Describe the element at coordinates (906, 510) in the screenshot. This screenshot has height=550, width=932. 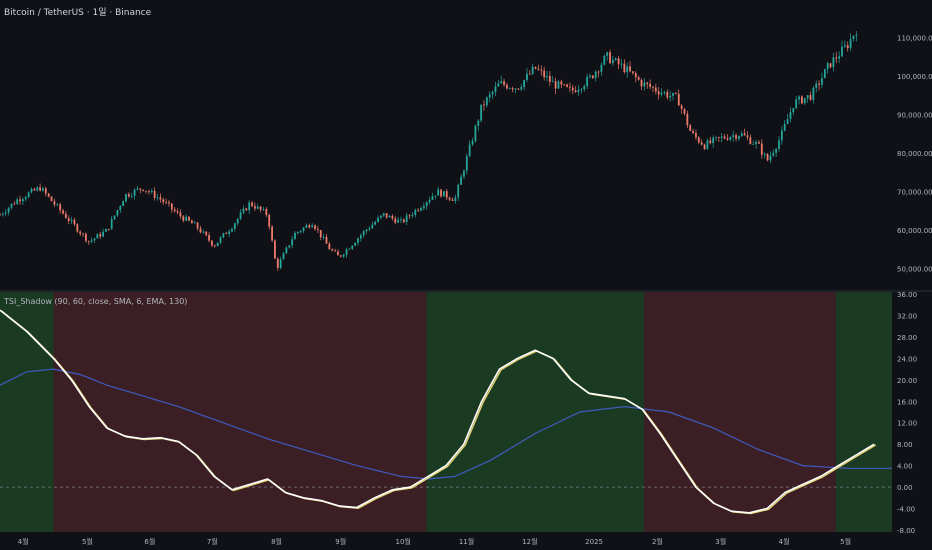
I see `indicator-tick-label: -4.00` at that location.